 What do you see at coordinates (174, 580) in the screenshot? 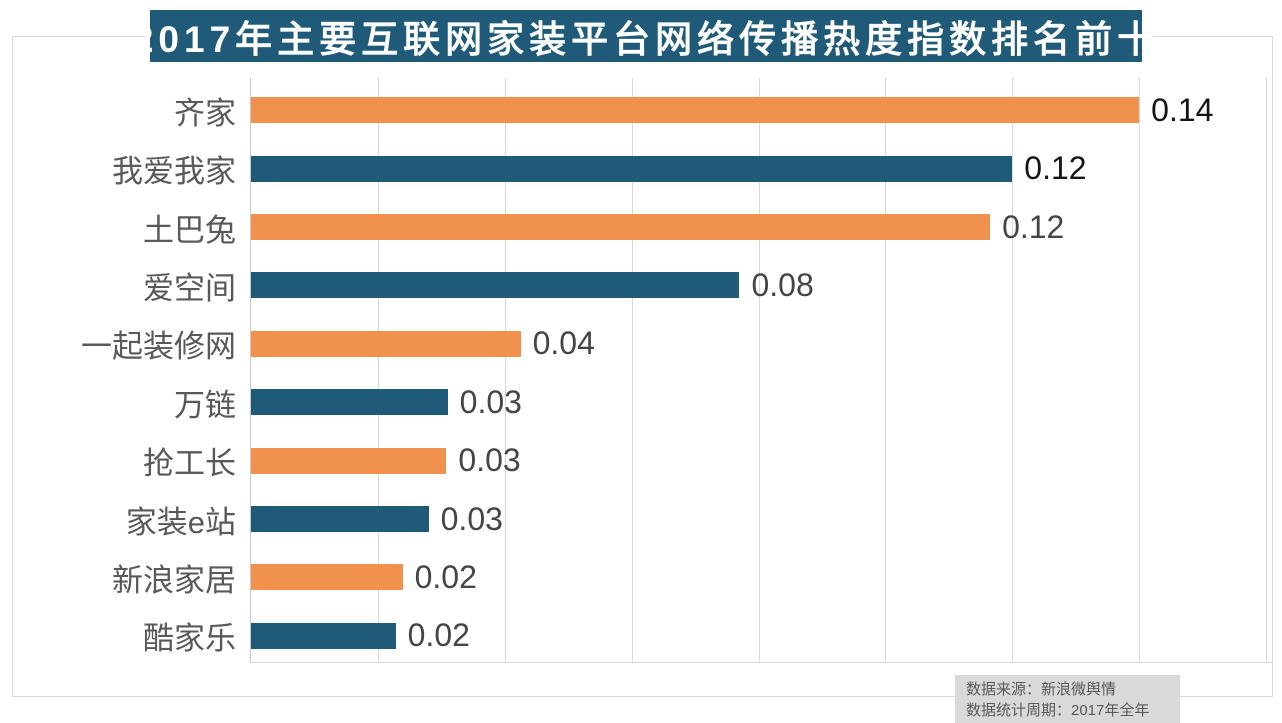
I see `category-label: 新浪家居` at bounding box center [174, 580].